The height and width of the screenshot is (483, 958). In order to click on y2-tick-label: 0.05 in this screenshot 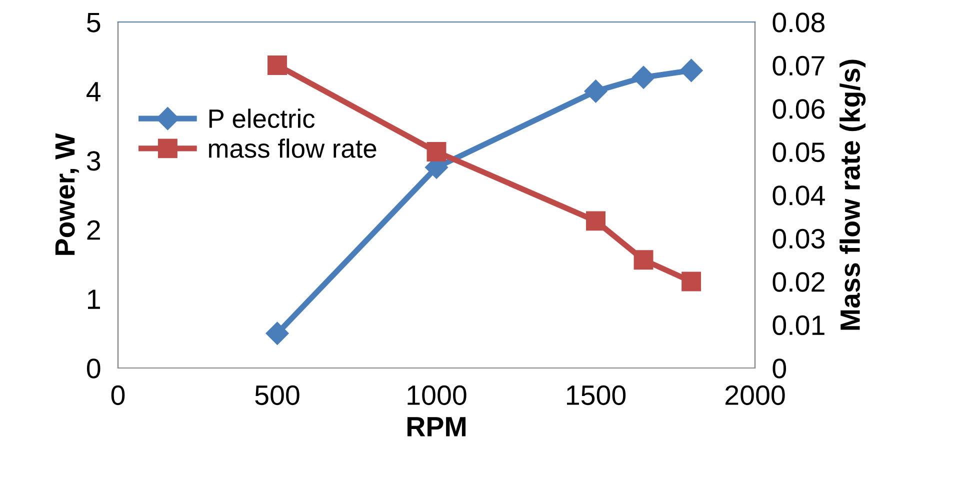, I will do `click(798, 152)`.